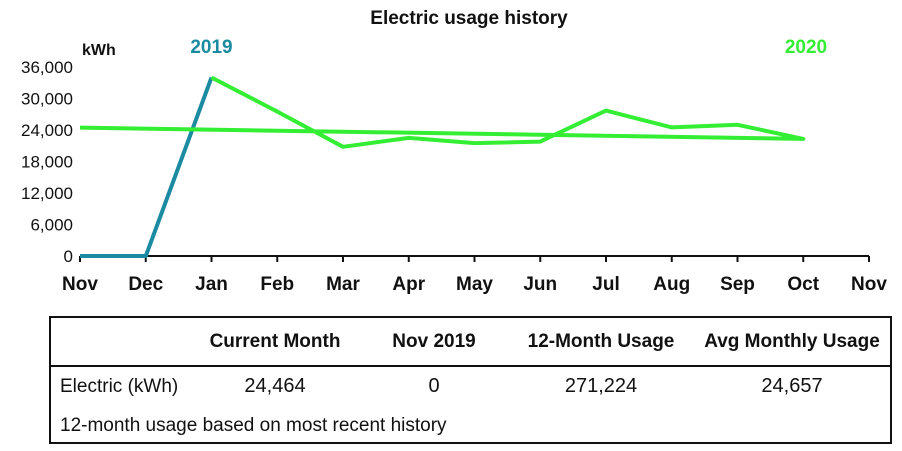 This screenshot has height=451, width=902. Describe the element at coordinates (442, 112) in the screenshot. I see `series-line-2020` at that location.